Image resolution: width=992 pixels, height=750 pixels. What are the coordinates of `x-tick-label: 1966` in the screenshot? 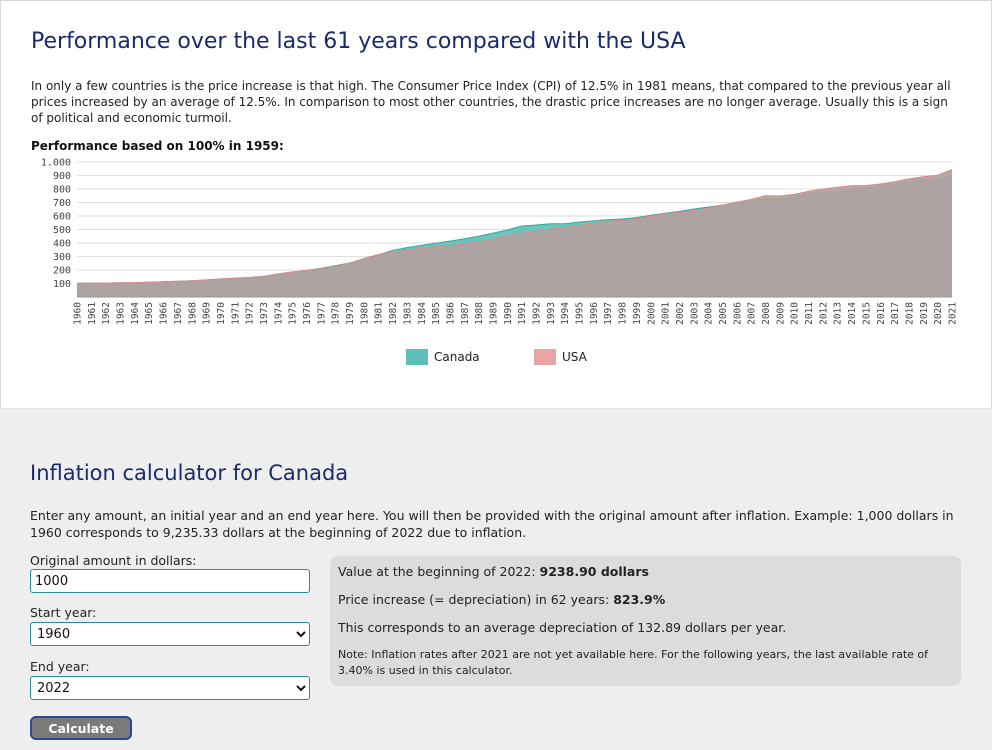 It's located at (164, 313).